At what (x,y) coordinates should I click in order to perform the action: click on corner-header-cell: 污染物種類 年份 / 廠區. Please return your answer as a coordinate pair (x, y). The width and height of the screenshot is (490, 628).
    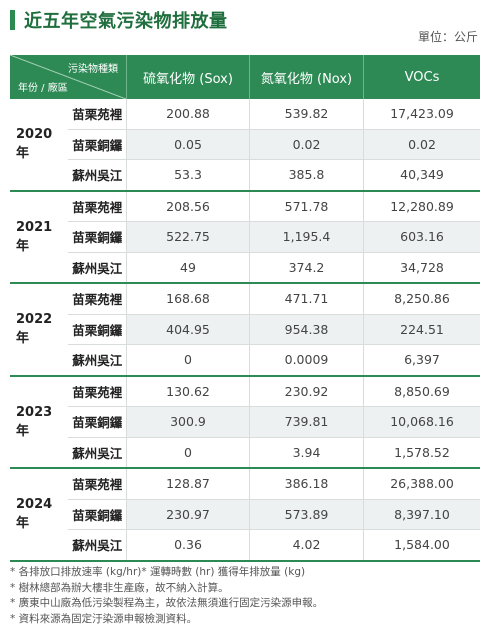
    Looking at the image, I should click on (68, 77).